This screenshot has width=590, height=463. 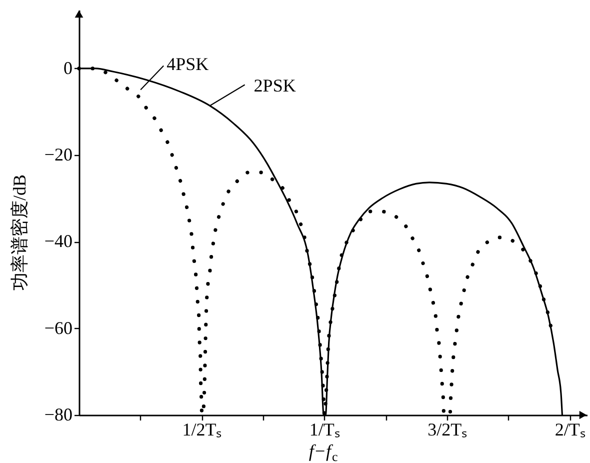 What do you see at coordinates (202, 430) in the screenshot?
I see `x-tick-label: 1/2Tₛ` at bounding box center [202, 430].